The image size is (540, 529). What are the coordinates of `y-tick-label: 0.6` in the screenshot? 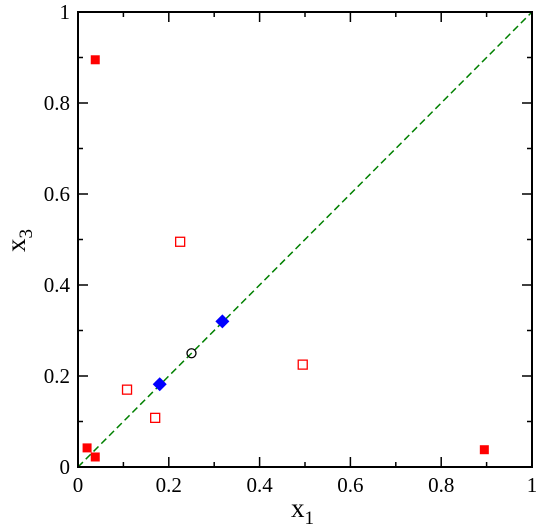 It's located at (57, 194).